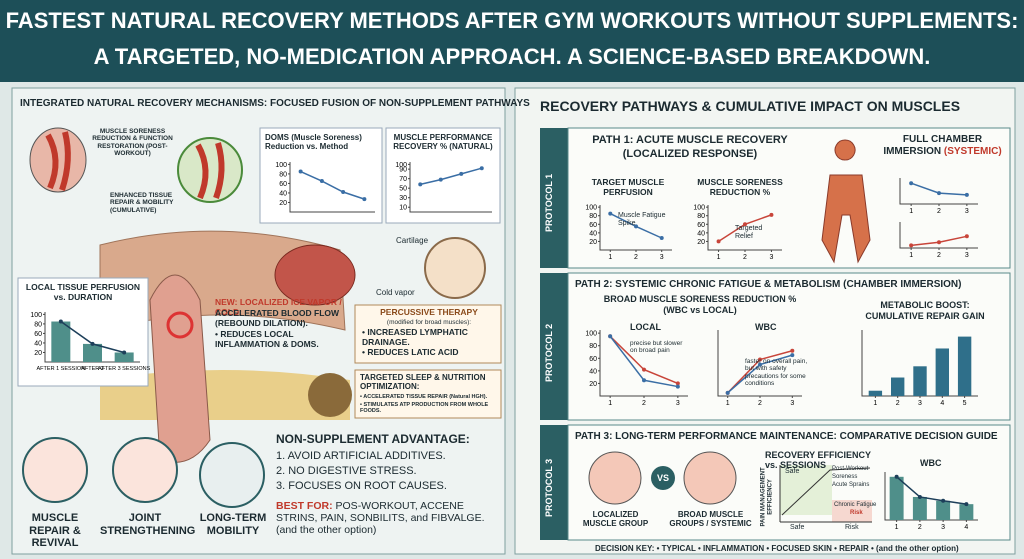 The height and width of the screenshot is (559, 1024). What do you see at coordinates (925, 305) in the screenshot?
I see `chart-title: METABOLIC BOOST:` at bounding box center [925, 305].